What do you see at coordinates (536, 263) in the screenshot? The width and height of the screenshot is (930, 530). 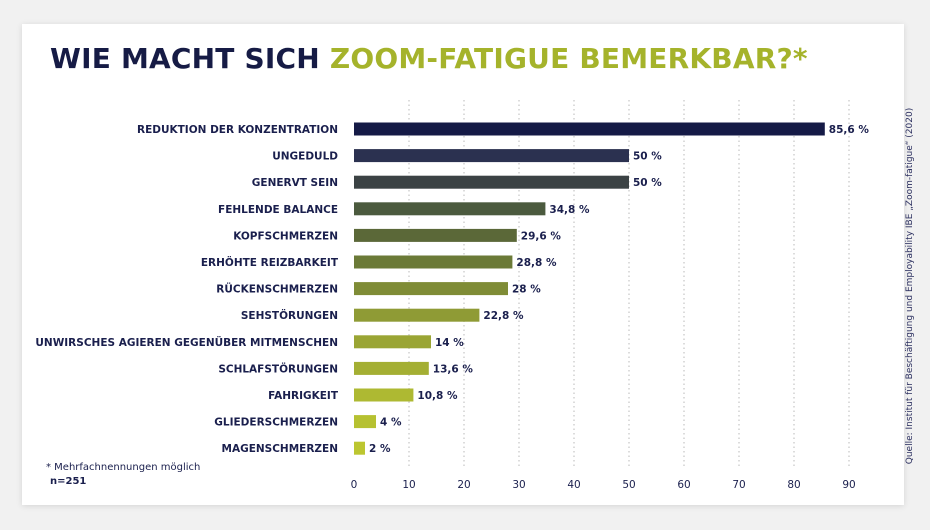 I see `data-label: 28,8 %` at bounding box center [536, 263].